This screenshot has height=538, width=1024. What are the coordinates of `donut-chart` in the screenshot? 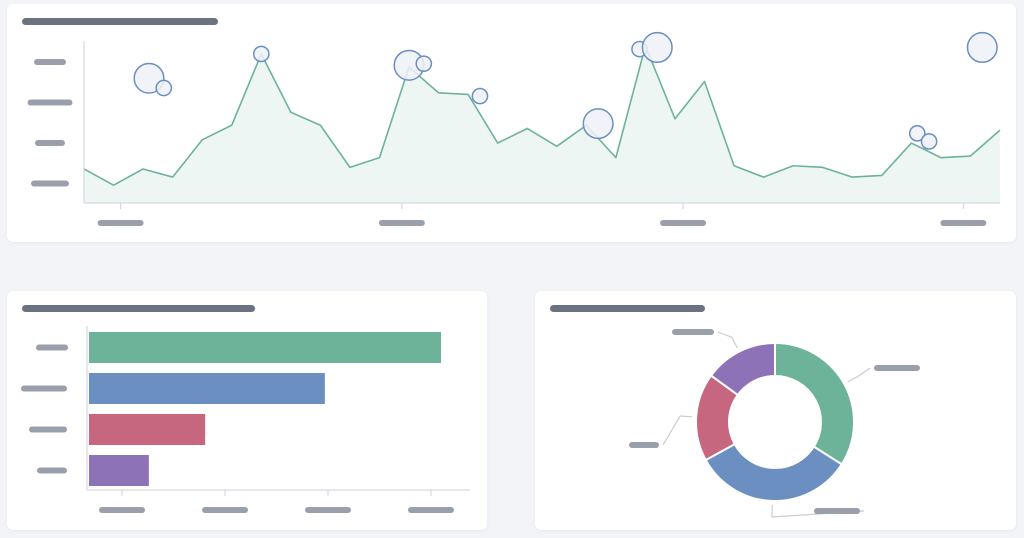 It's located at (774, 423).